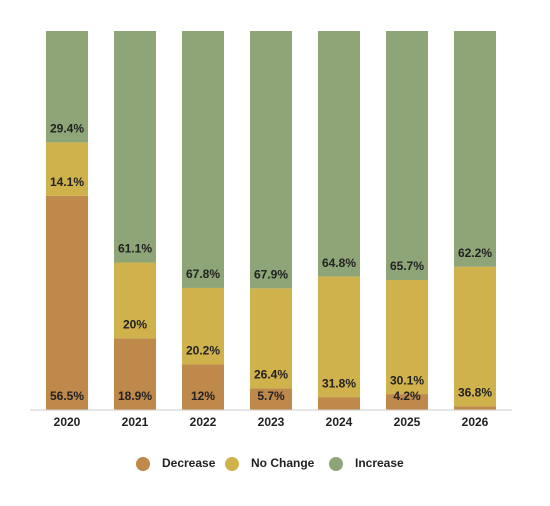  Describe the element at coordinates (339, 263) in the screenshot. I see `data-label: 64.8%` at that location.